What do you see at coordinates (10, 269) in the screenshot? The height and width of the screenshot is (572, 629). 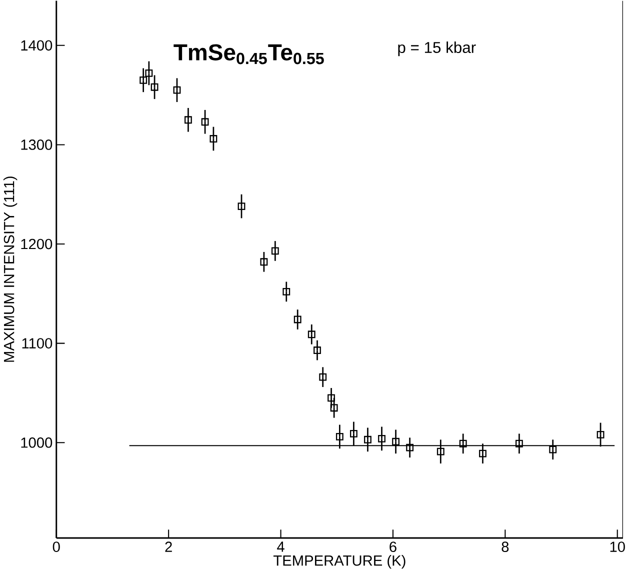 I see `y-axis-title: MAXIMUM INTENSITY (111)` at bounding box center [10, 269].